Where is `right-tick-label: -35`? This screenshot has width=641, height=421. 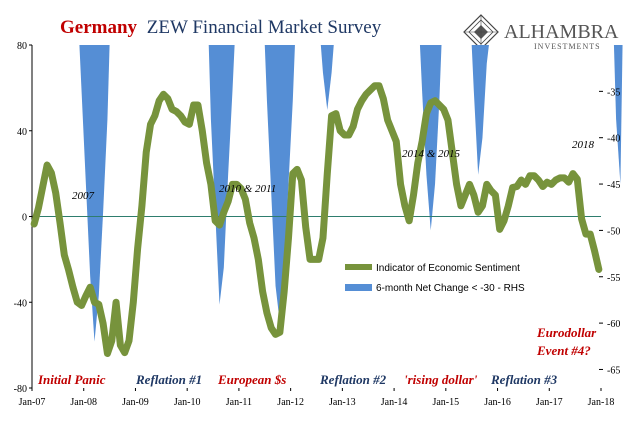 right-tick-label: -35 is located at coordinates (613, 92).